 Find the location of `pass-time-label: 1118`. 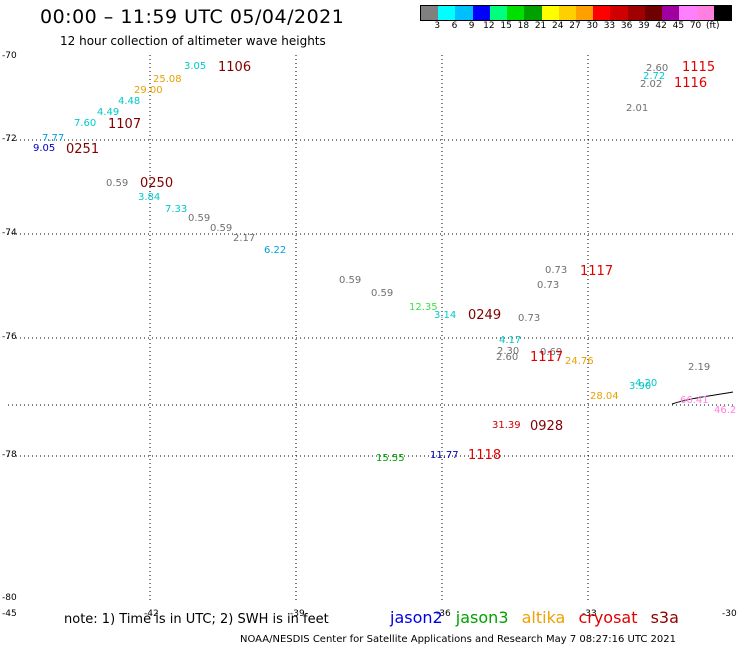

pass-time-label: 1118 is located at coordinates (484, 455).